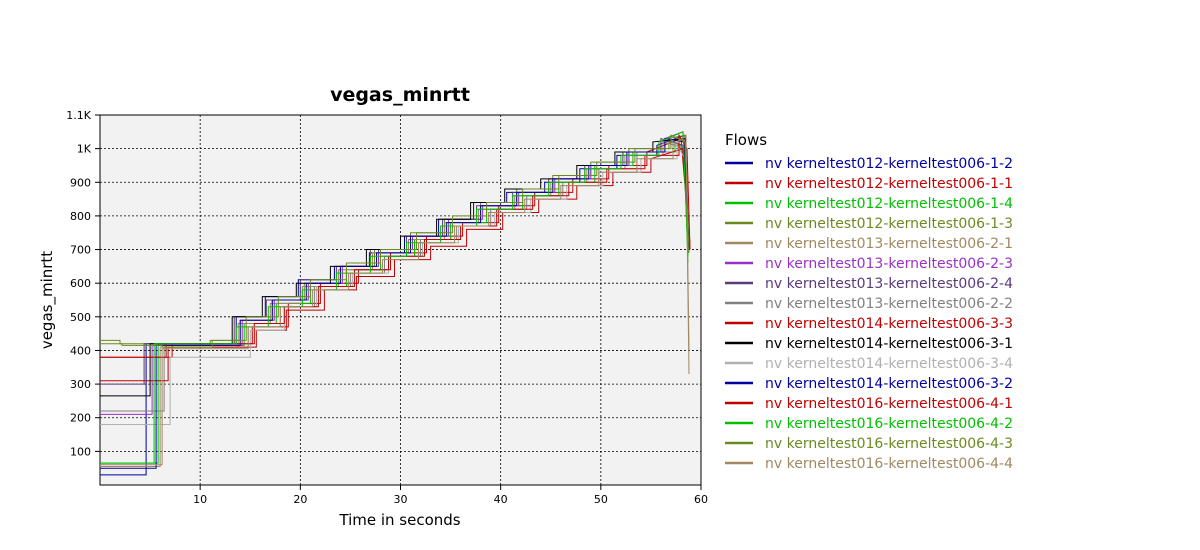 Image resolution: width=1200 pixels, height=550 pixels. What do you see at coordinates (84, 149) in the screenshot?
I see `y-tick-label: 1K` at bounding box center [84, 149].